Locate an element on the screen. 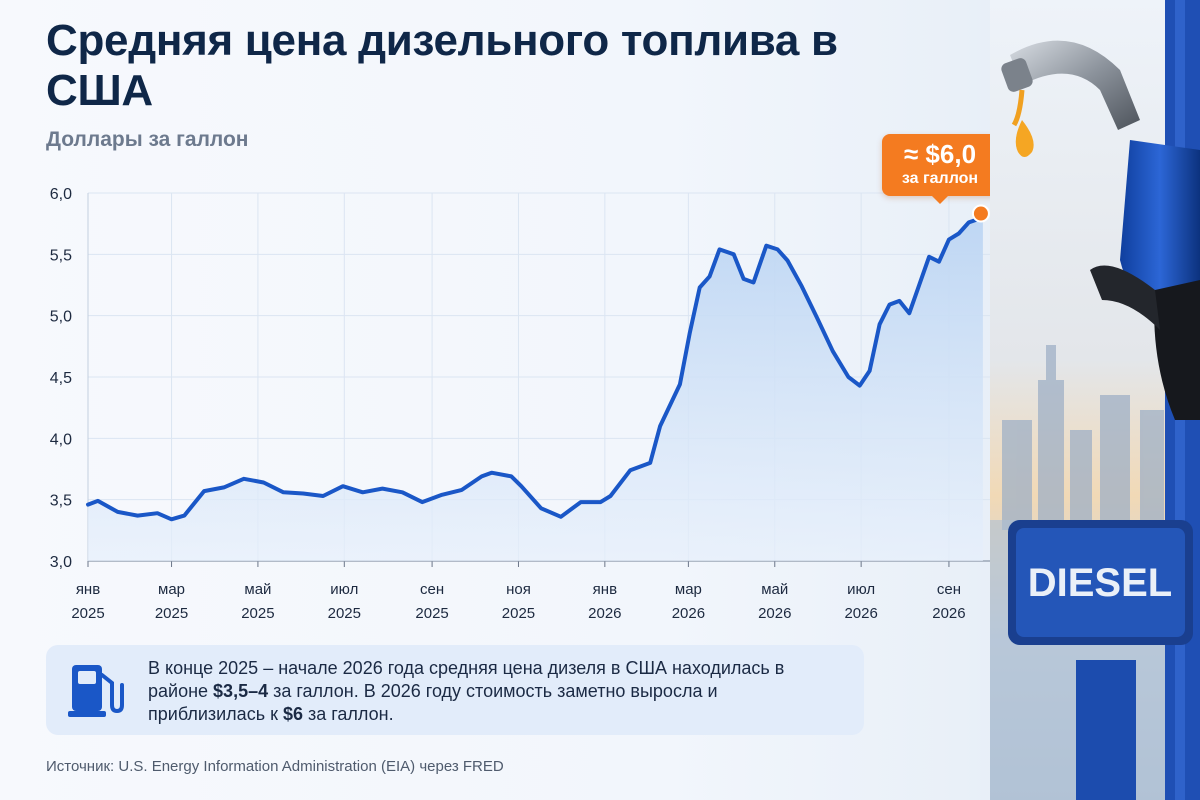  y-tick-label: 4,0 is located at coordinates (61, 439).